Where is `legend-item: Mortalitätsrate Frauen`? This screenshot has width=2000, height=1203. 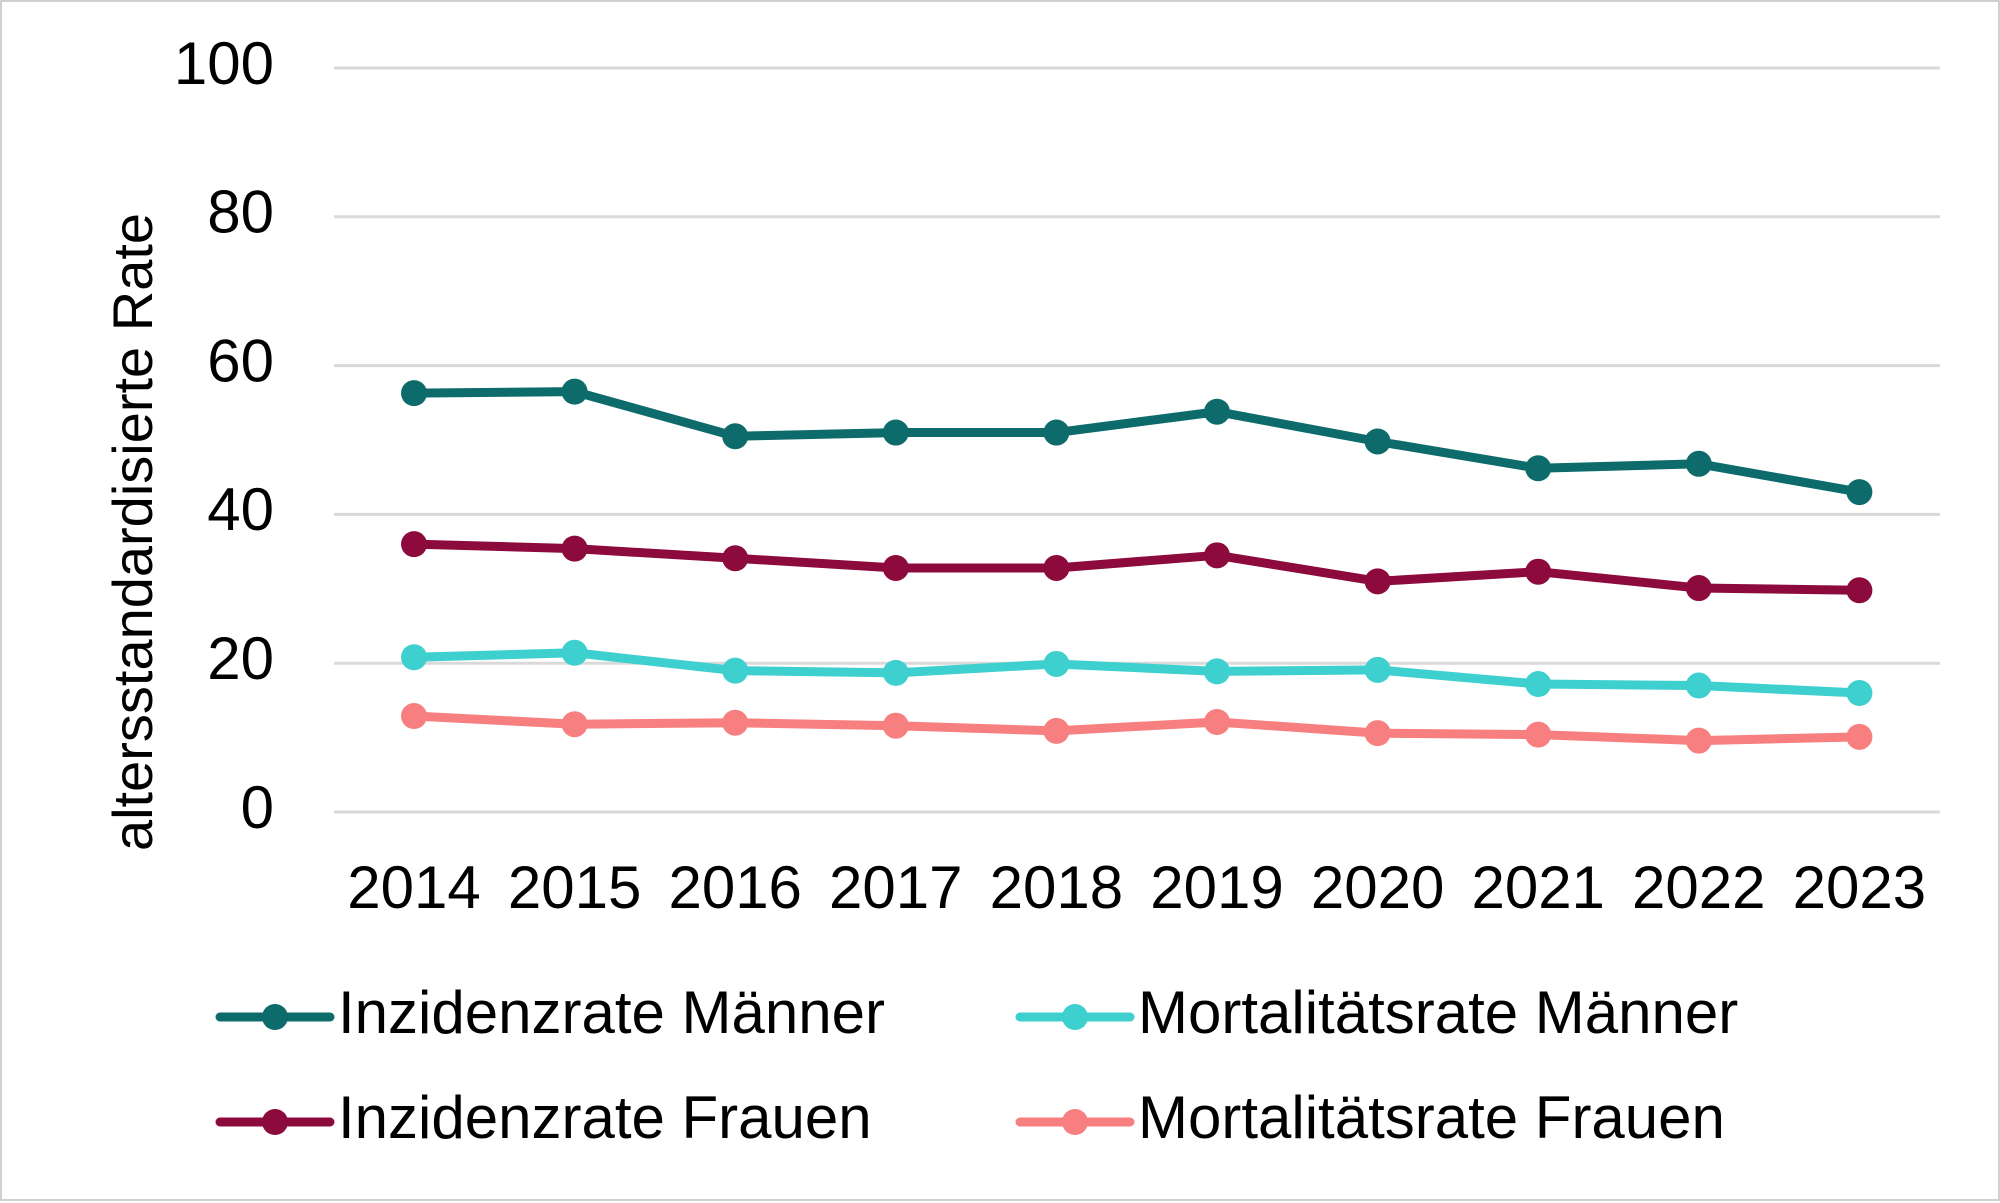
legend-item: Mortalitätsrate Frauen is located at coordinates (1370, 1117).